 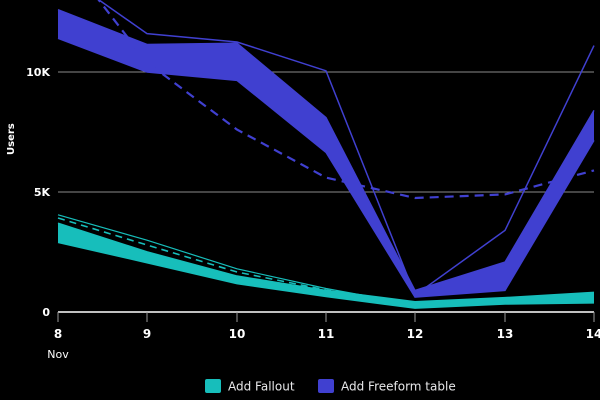 What do you see at coordinates (213, 386) in the screenshot?
I see `legend-swatch-add-fallout` at bounding box center [213, 386].